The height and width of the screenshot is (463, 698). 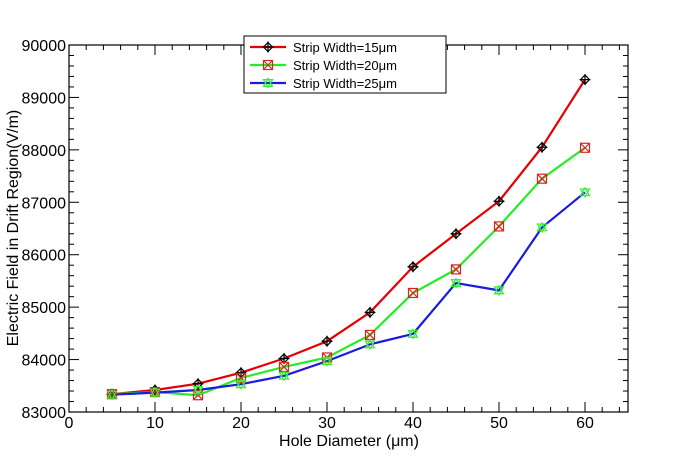 What do you see at coordinates (413, 423) in the screenshot?
I see `x-tick-label: 40` at bounding box center [413, 423].